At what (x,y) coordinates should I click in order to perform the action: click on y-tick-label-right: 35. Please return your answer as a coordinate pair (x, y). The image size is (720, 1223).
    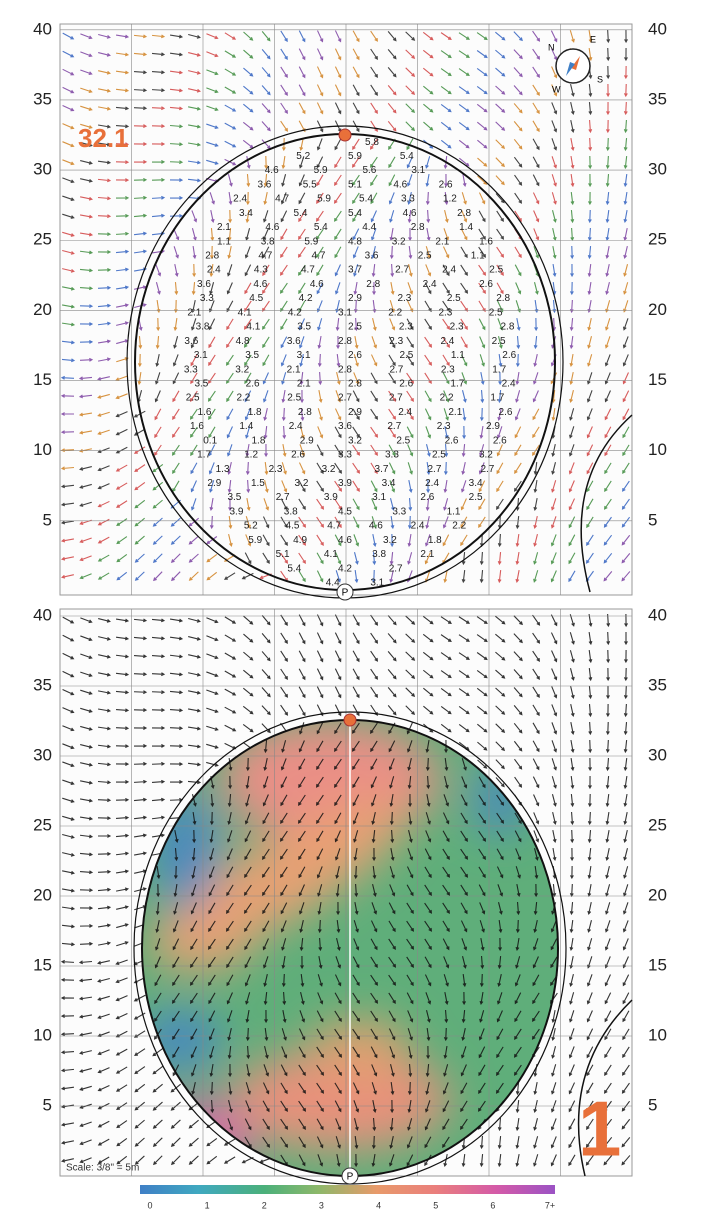
    Looking at the image, I should click on (657, 684).